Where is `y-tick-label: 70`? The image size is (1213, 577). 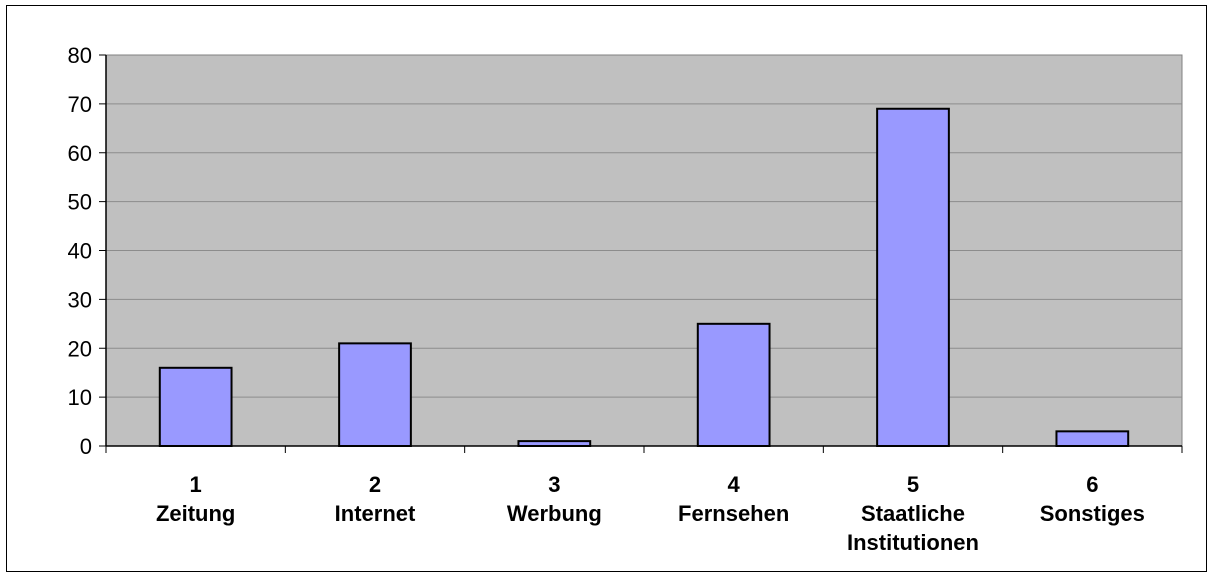
y-tick-label: 70 is located at coordinates (80, 104).